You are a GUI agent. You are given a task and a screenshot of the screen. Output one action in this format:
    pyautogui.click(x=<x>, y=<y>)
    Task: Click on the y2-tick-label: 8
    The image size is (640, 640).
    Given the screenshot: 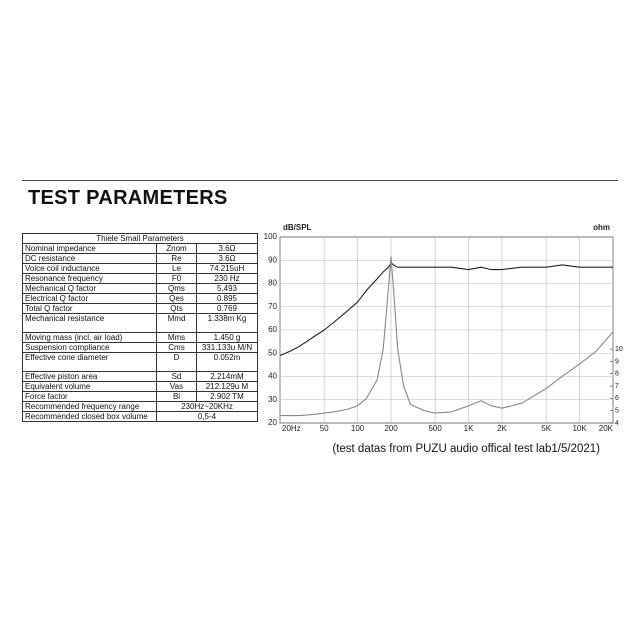 What is the action you would take?
    pyautogui.click(x=617, y=374)
    